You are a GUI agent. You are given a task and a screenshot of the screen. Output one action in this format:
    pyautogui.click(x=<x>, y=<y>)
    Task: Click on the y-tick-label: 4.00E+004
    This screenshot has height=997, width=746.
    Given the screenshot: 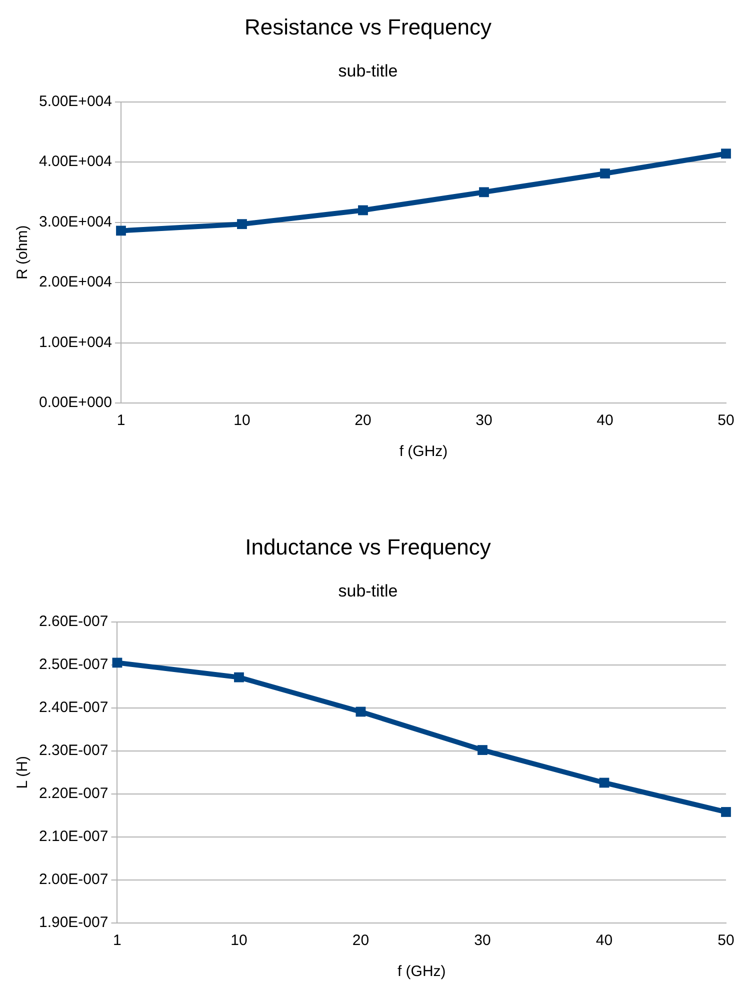 What is the action you would take?
    pyautogui.click(x=75, y=161)
    